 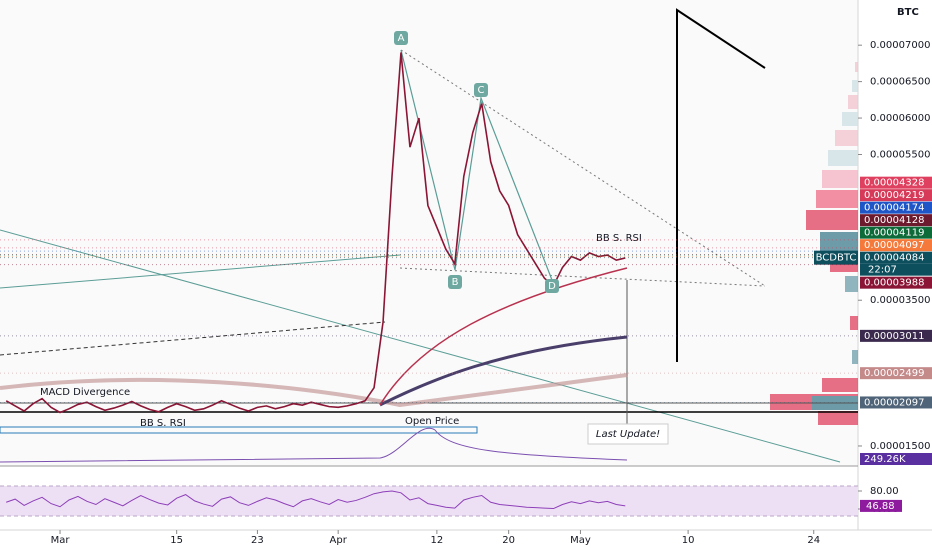 I want to click on y-tick-label: 0.00006500, so click(x=900, y=82).